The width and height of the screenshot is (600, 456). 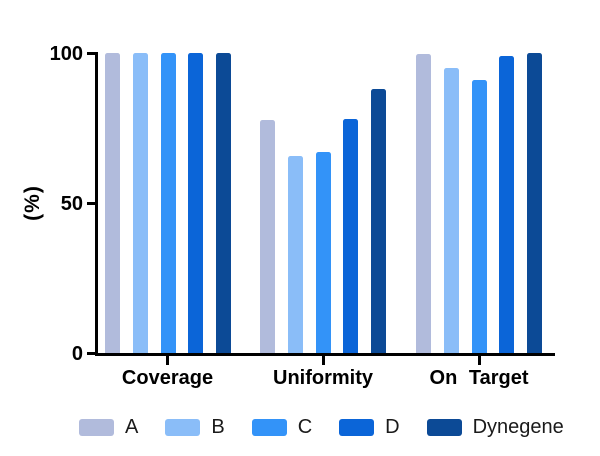 What do you see at coordinates (325, 354) in the screenshot?
I see `x-axis-line` at bounding box center [325, 354].